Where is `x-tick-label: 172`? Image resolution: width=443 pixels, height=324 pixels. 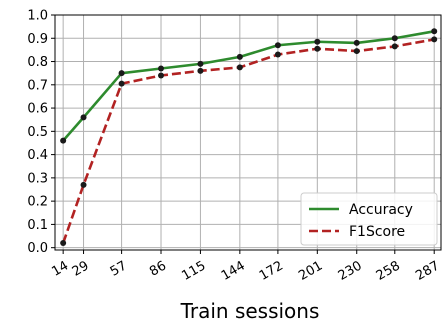 x-tick-label: 172 is located at coordinates (271, 270).